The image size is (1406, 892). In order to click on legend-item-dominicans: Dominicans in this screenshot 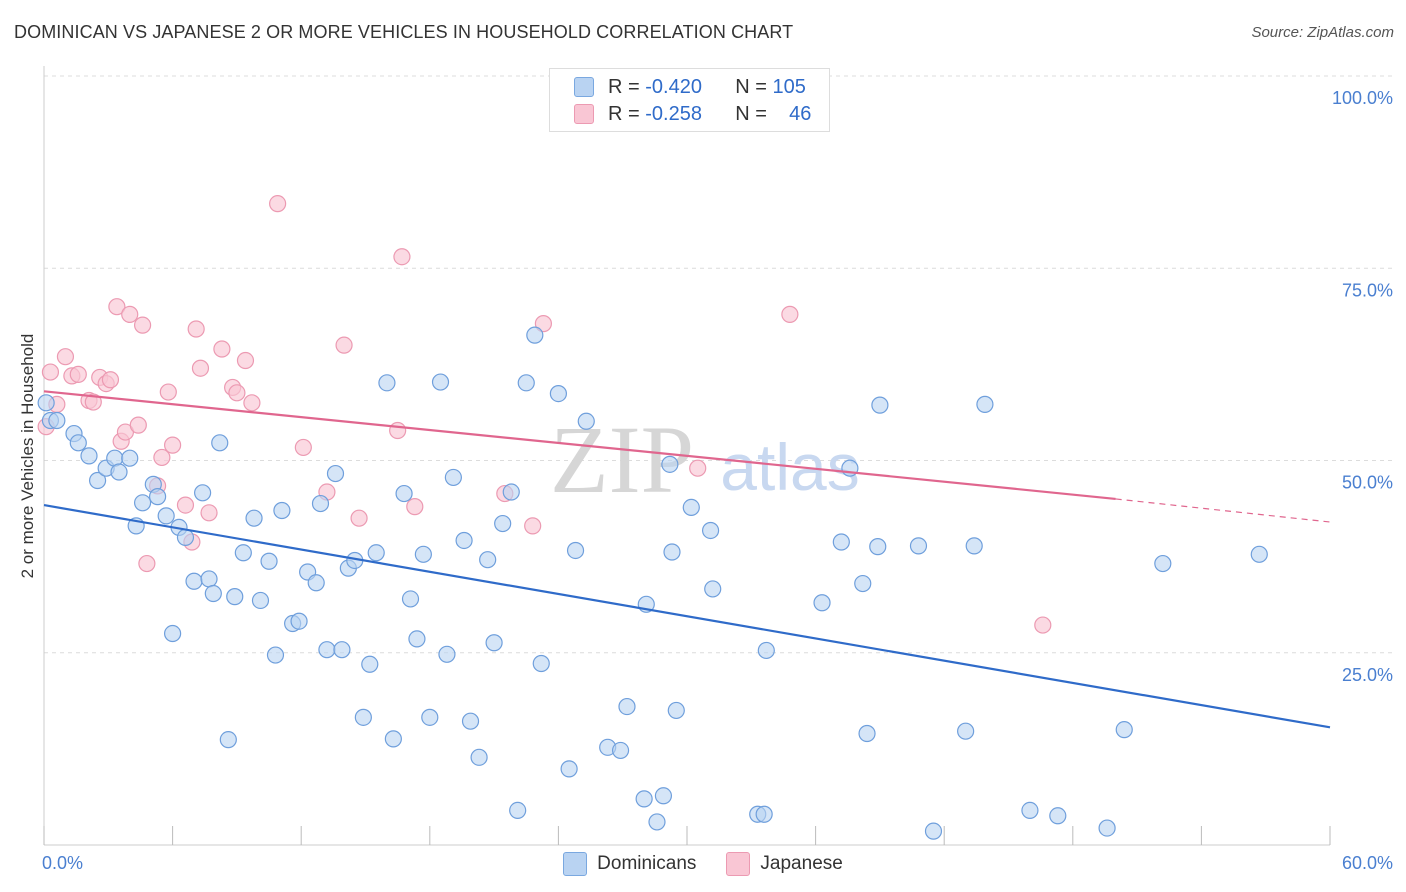, I will do `click(629, 864)`.